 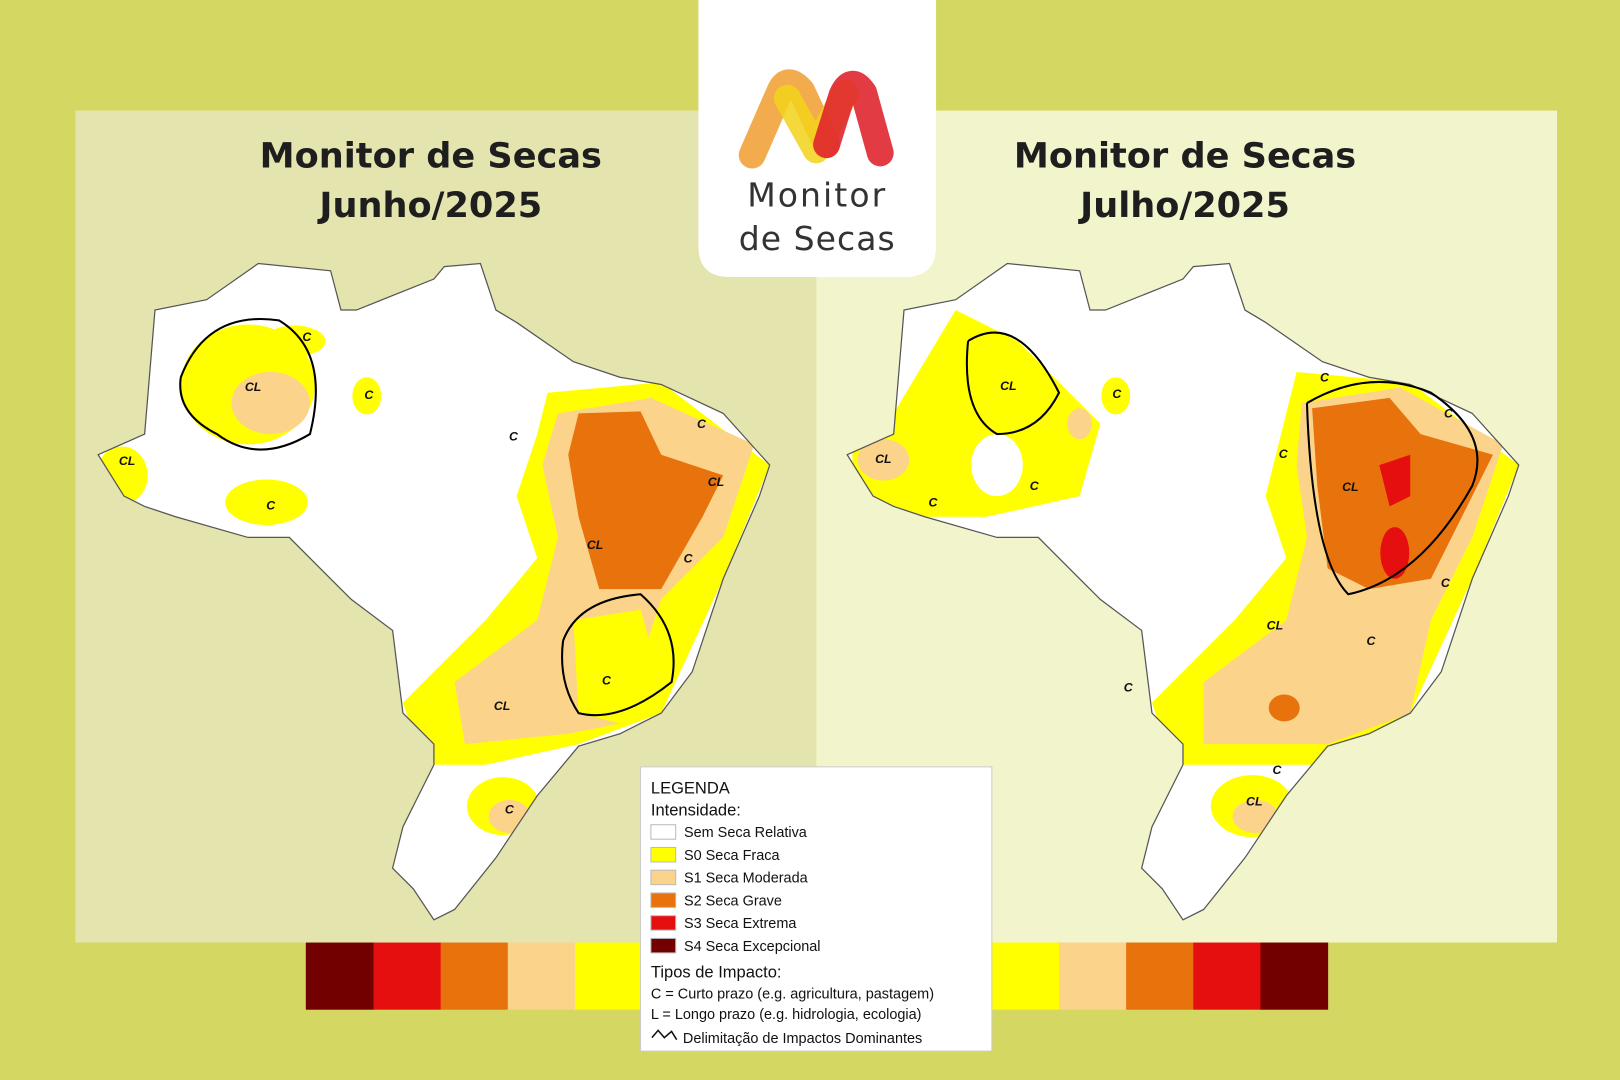 I want to click on legend-subtitle: Tipos de Impacto:, so click(x=716, y=972).